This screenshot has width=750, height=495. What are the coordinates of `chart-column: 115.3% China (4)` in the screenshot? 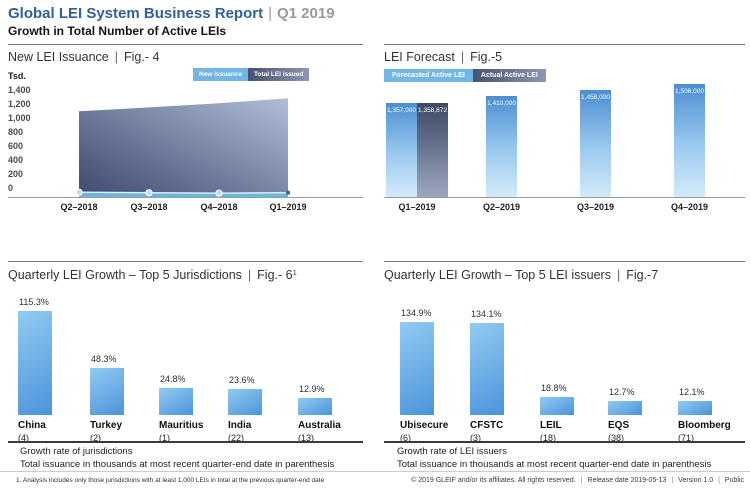 It's located at (58, 364).